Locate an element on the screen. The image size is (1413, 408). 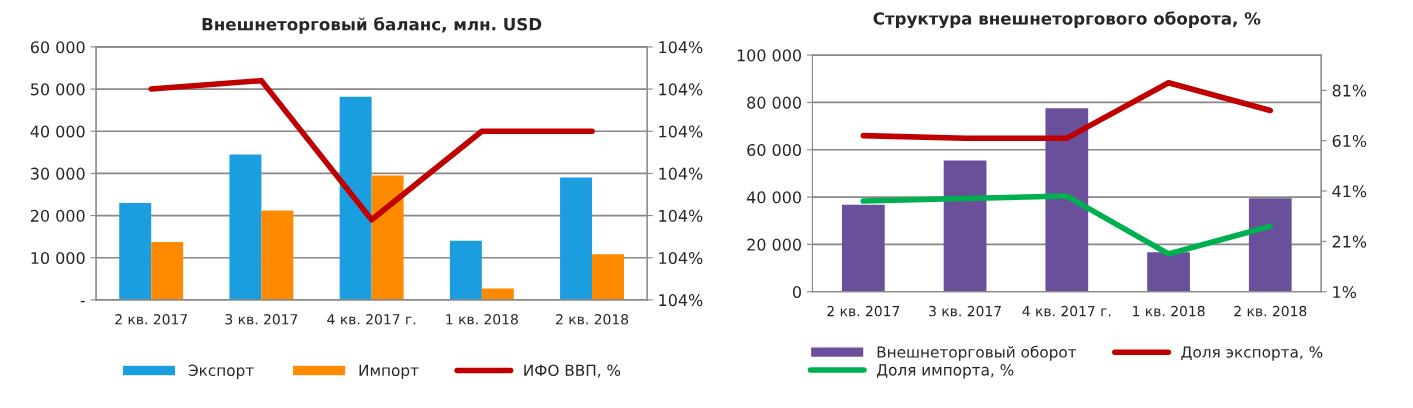
y2-tick-label: 41% is located at coordinates (1349, 191).